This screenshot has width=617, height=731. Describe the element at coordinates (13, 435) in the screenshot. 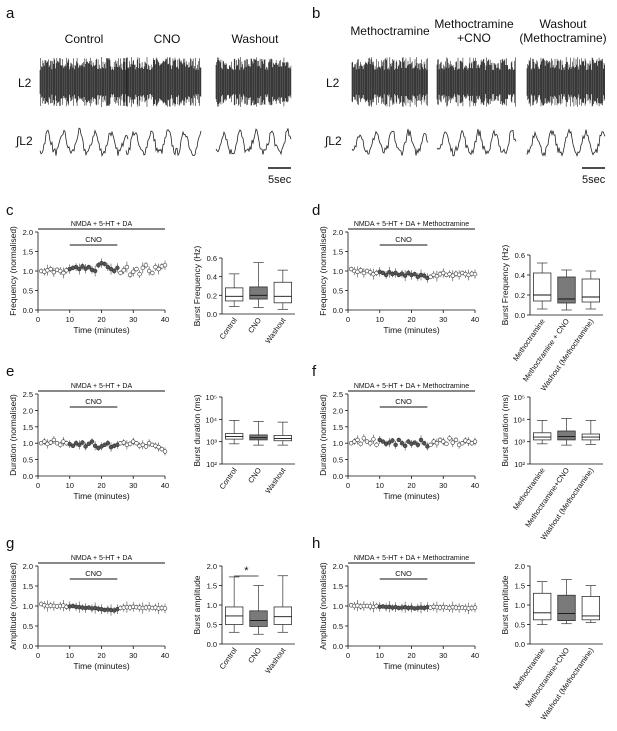

I see `y-axis-label: Duration (normalised)` at that location.